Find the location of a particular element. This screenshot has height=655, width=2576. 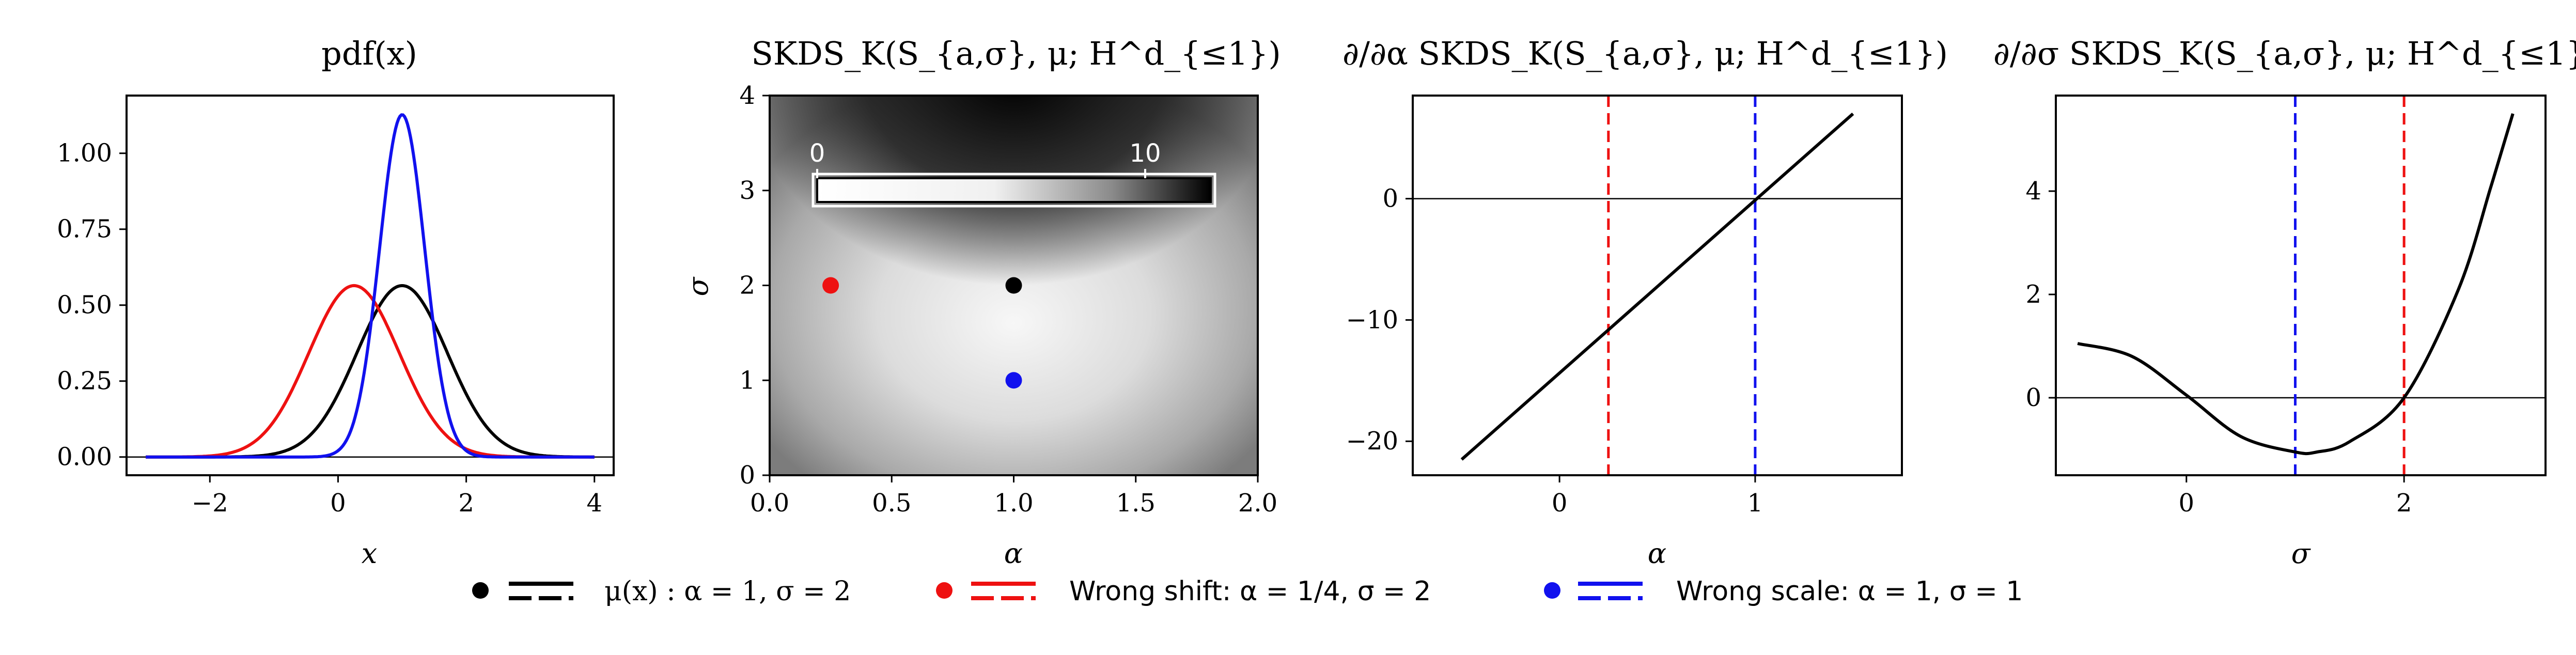

panel-dsigma-xlabel: σ is located at coordinates (2302, 553).